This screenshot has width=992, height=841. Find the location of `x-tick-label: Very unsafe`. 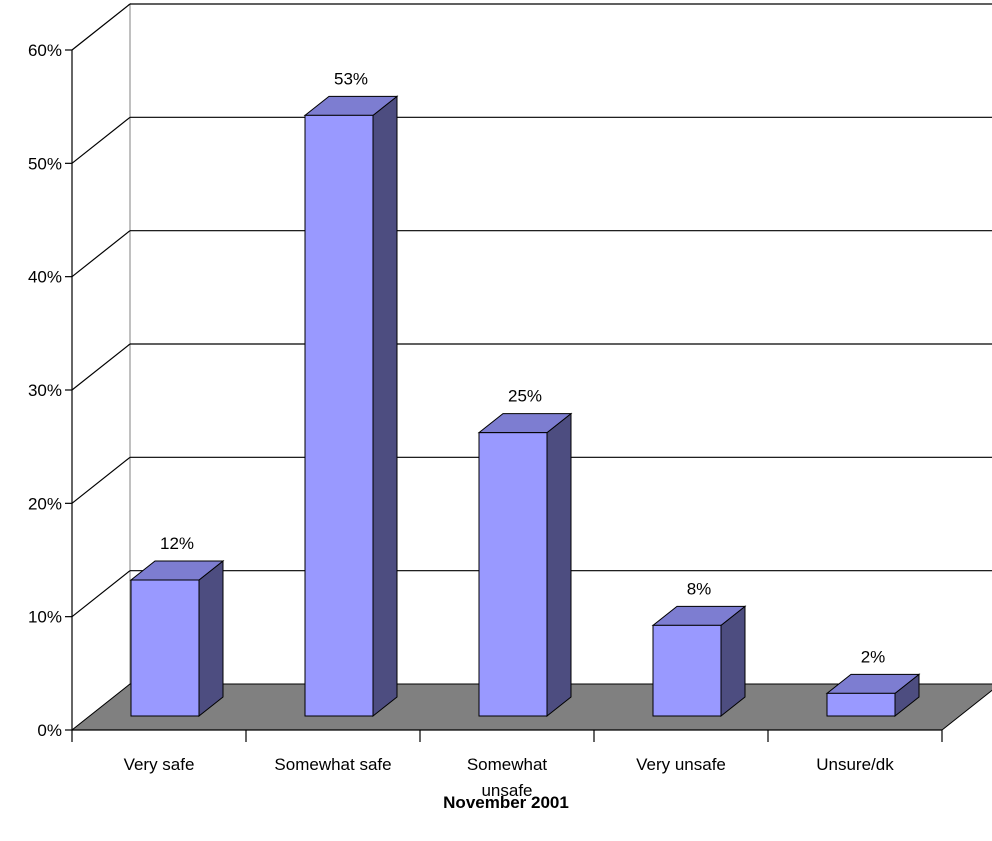

x-tick-label: Very unsafe is located at coordinates (681, 764).